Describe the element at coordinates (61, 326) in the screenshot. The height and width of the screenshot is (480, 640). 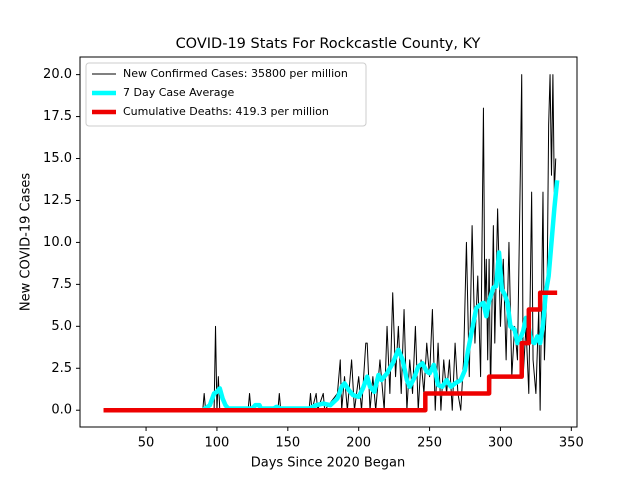
I see `y-tick-label: 5.0` at that location.